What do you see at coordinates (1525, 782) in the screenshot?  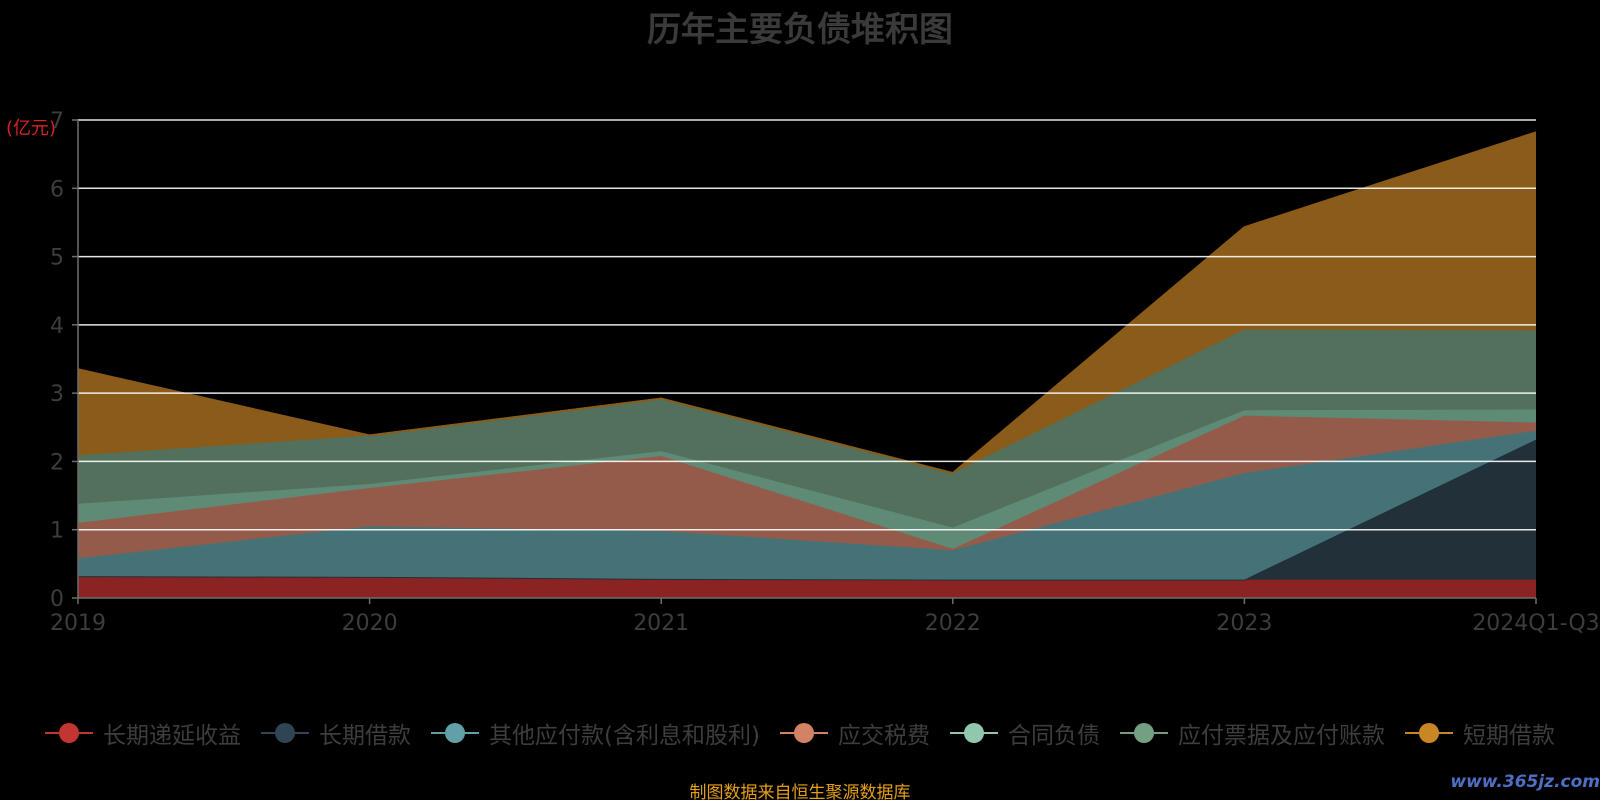 I see `watermark: www.365jz.com` at bounding box center [1525, 782].